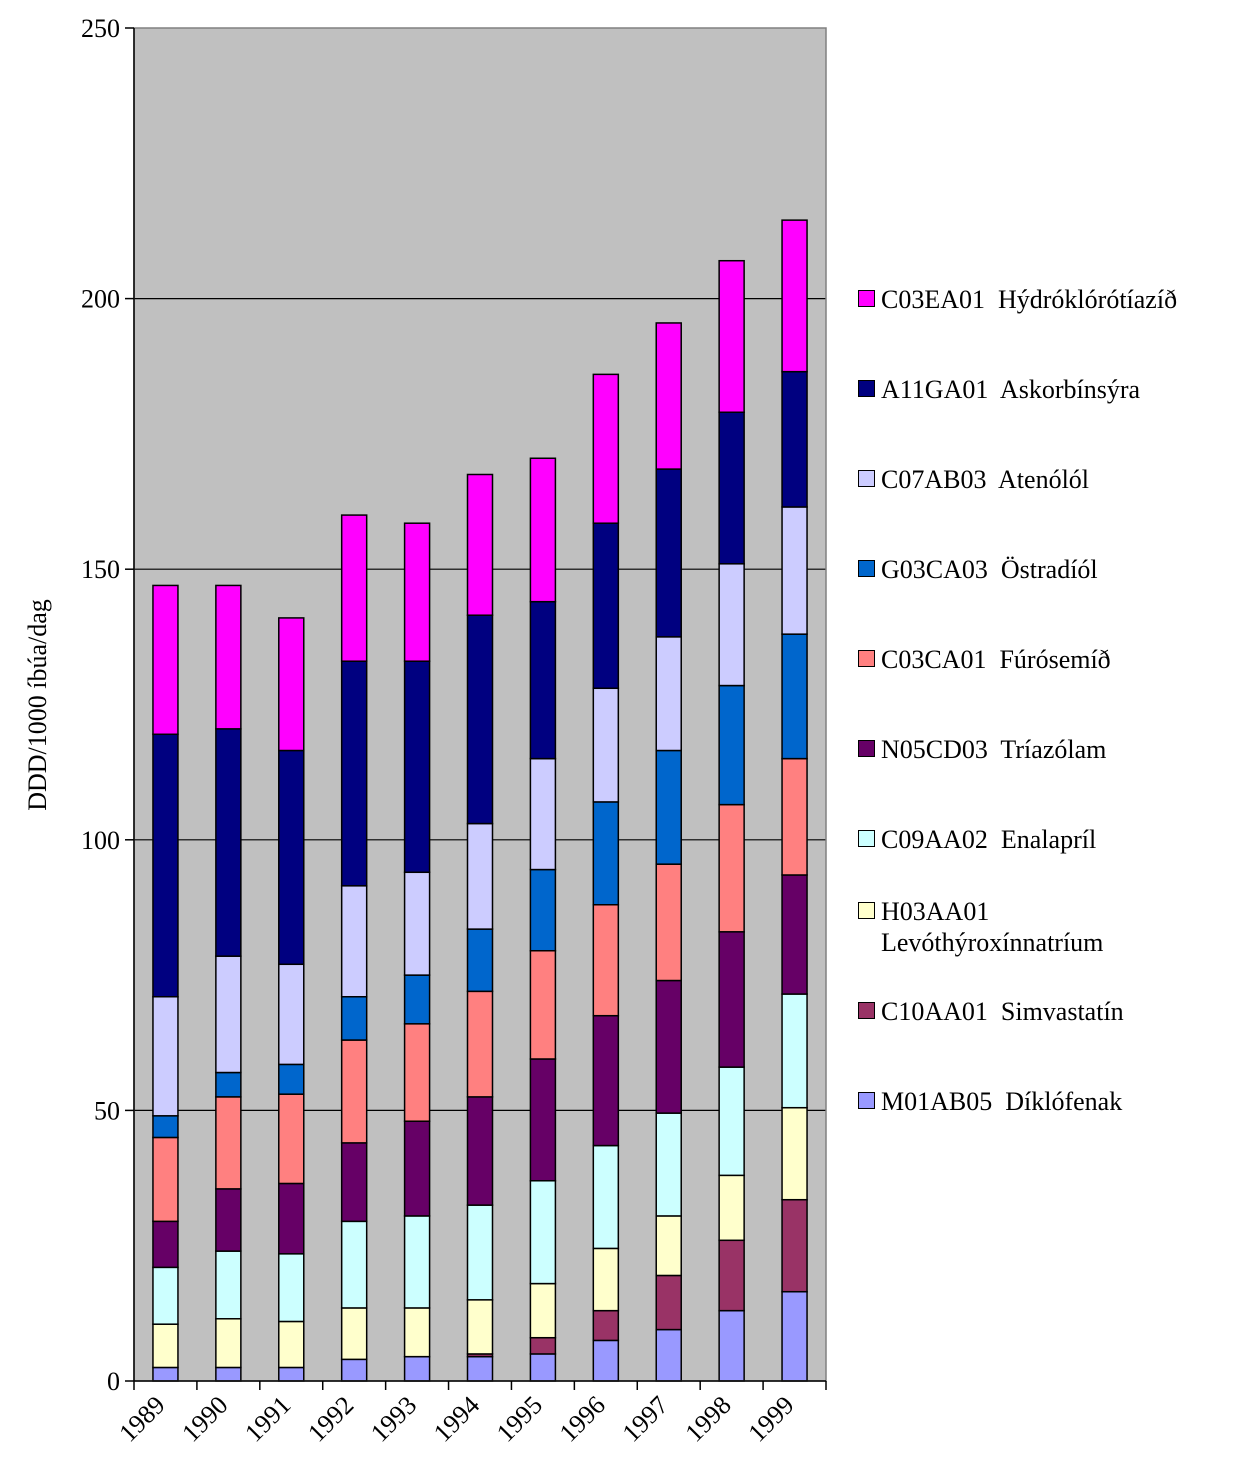 The height and width of the screenshot is (1479, 1234). I want to click on y-tick-label: 150, so click(100, 569).